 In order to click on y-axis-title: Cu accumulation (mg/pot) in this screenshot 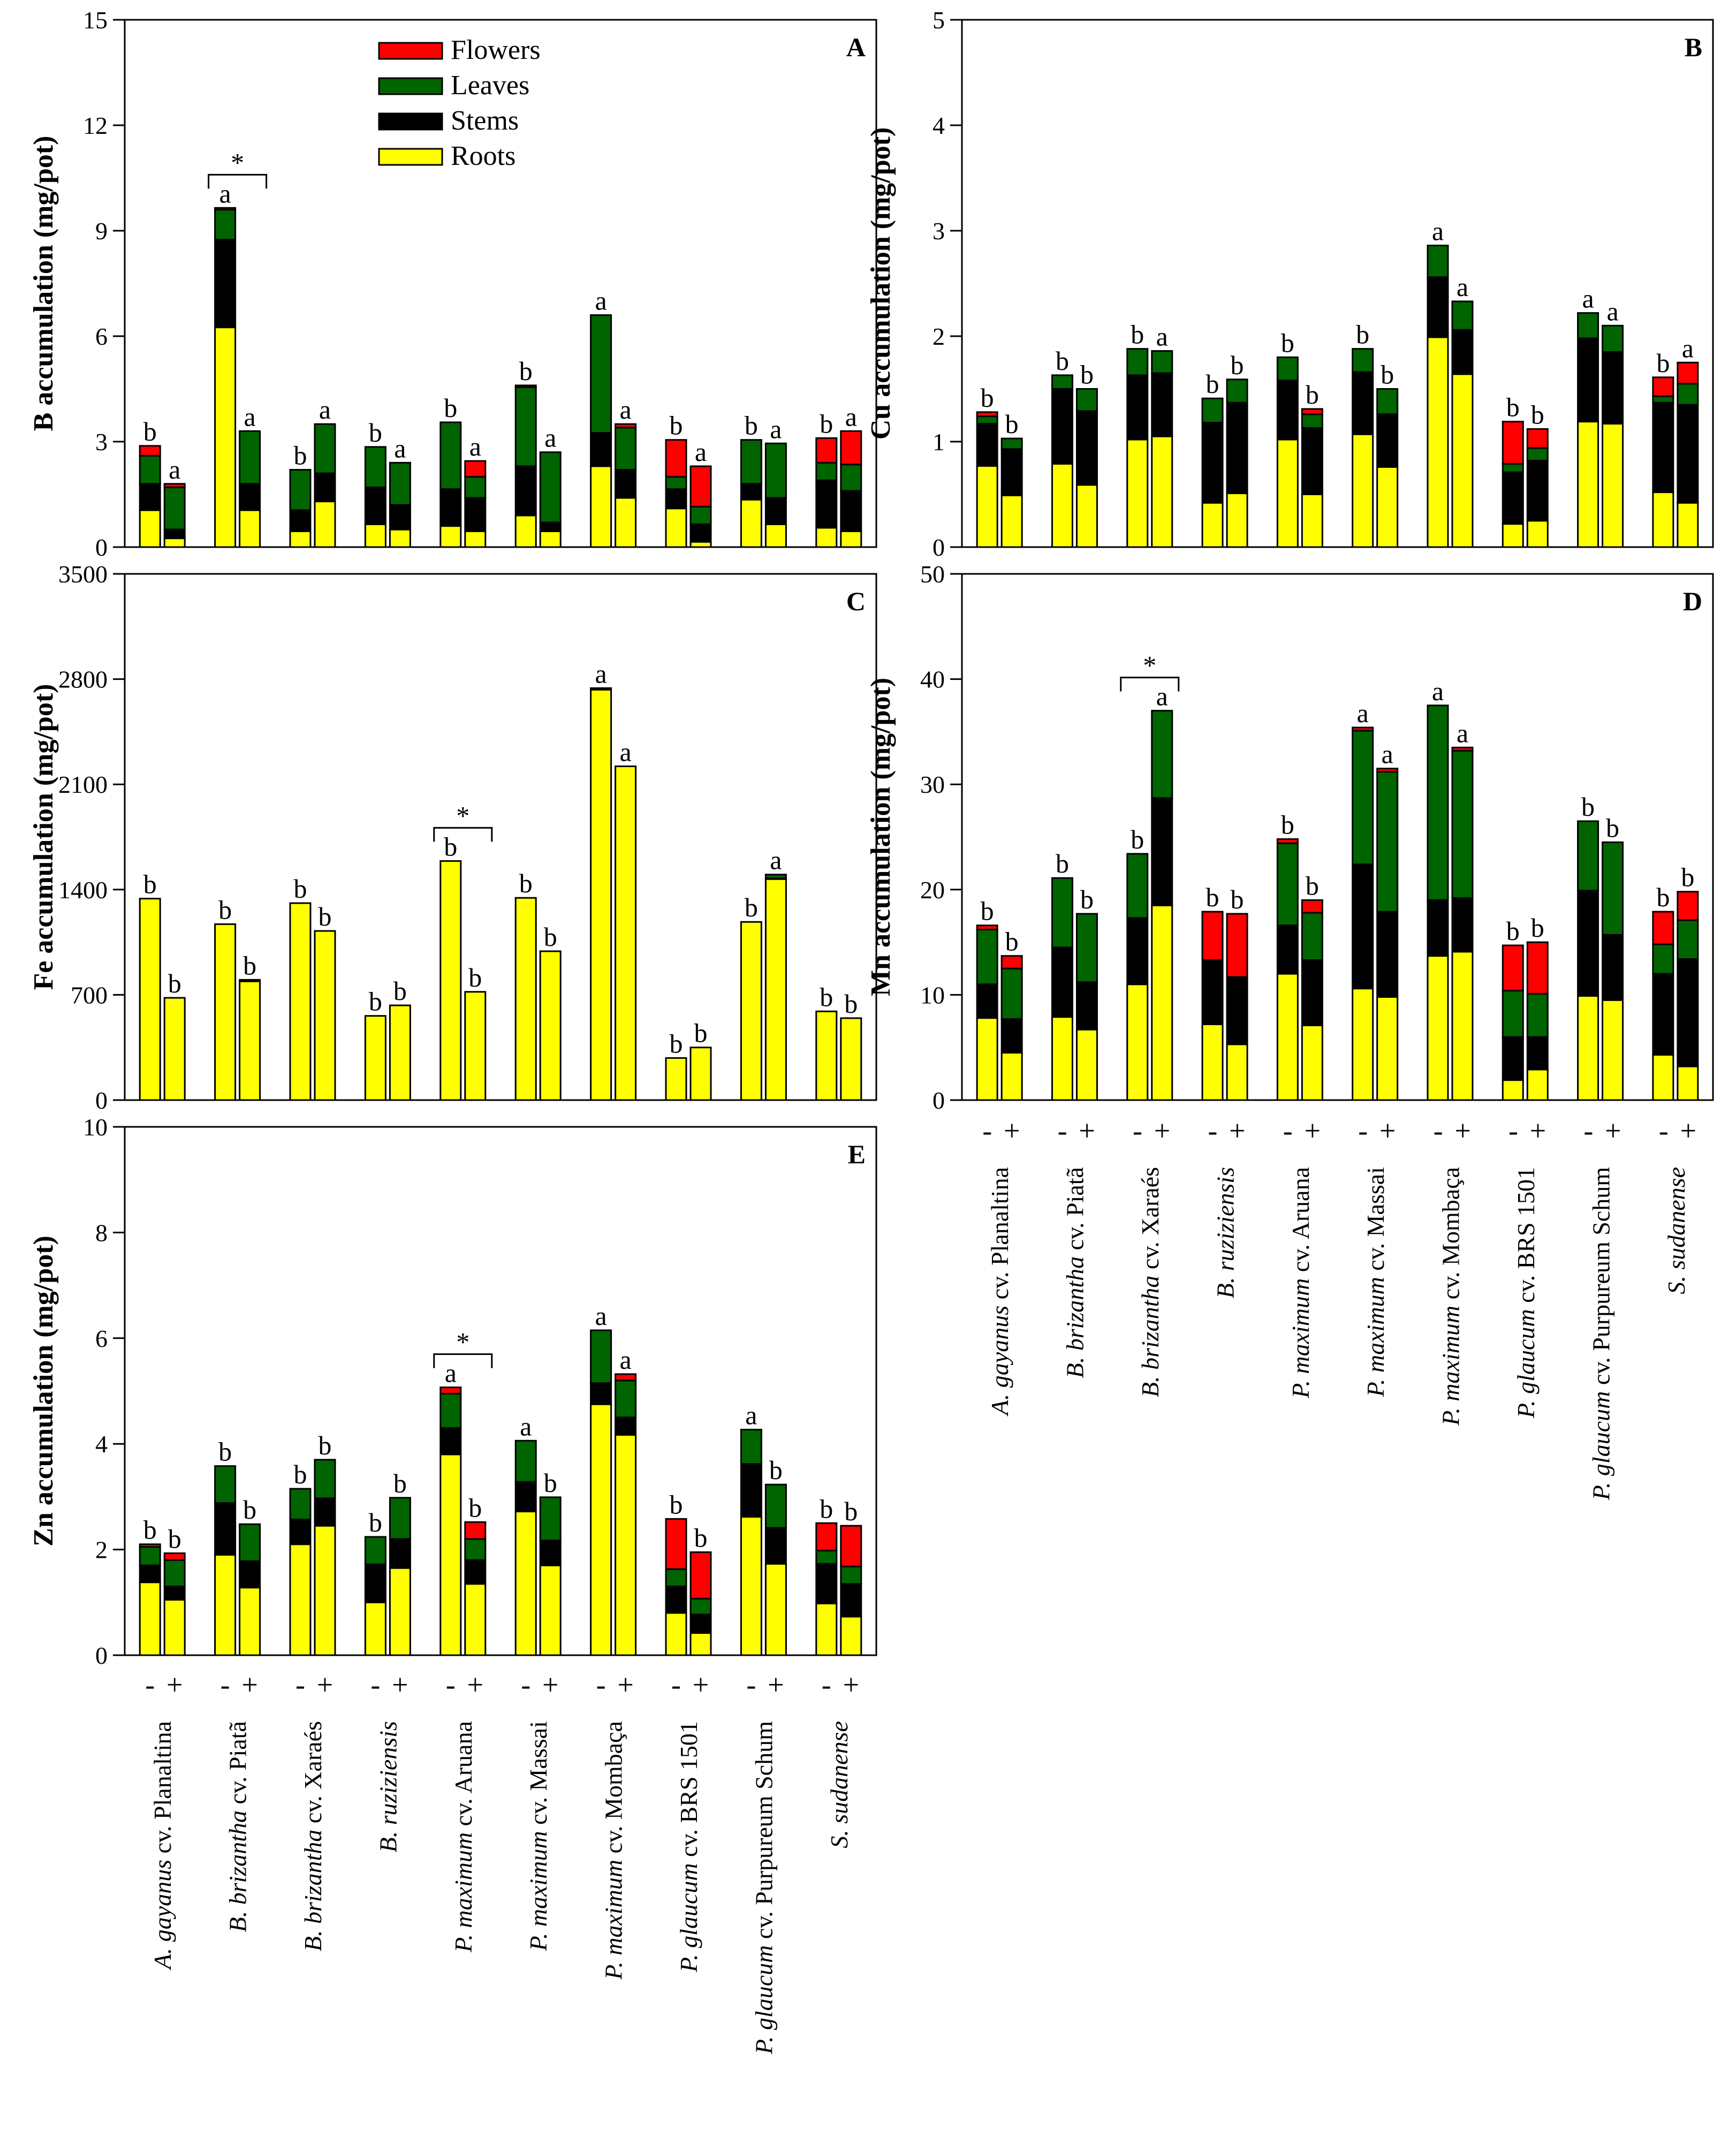, I will do `click(881, 283)`.